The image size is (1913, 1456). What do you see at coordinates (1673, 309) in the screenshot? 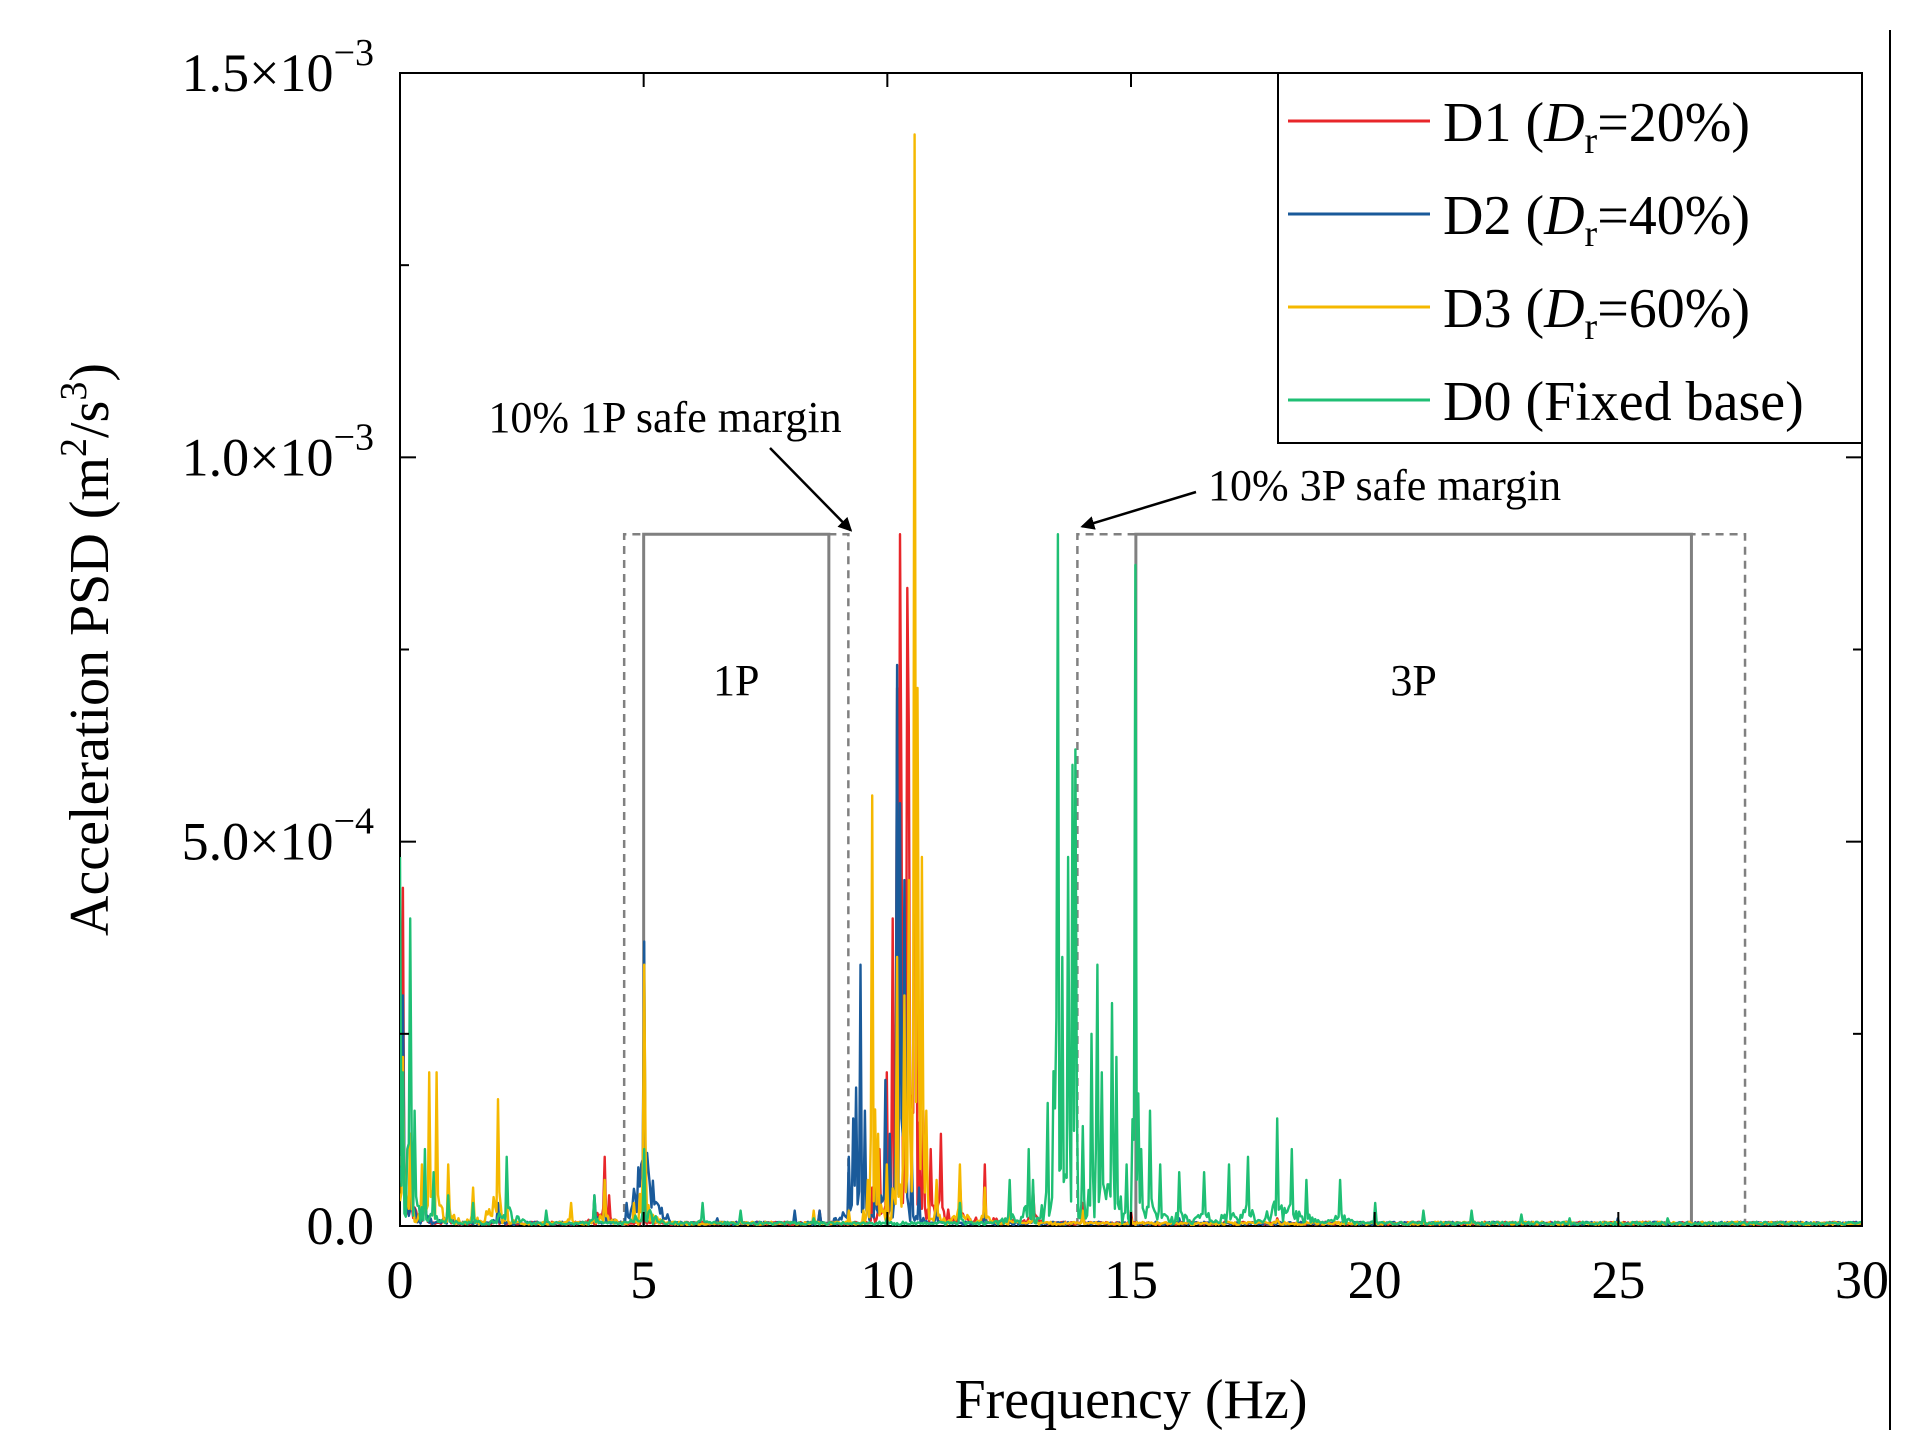
I see `legend-label-post: =60%)` at bounding box center [1673, 309].